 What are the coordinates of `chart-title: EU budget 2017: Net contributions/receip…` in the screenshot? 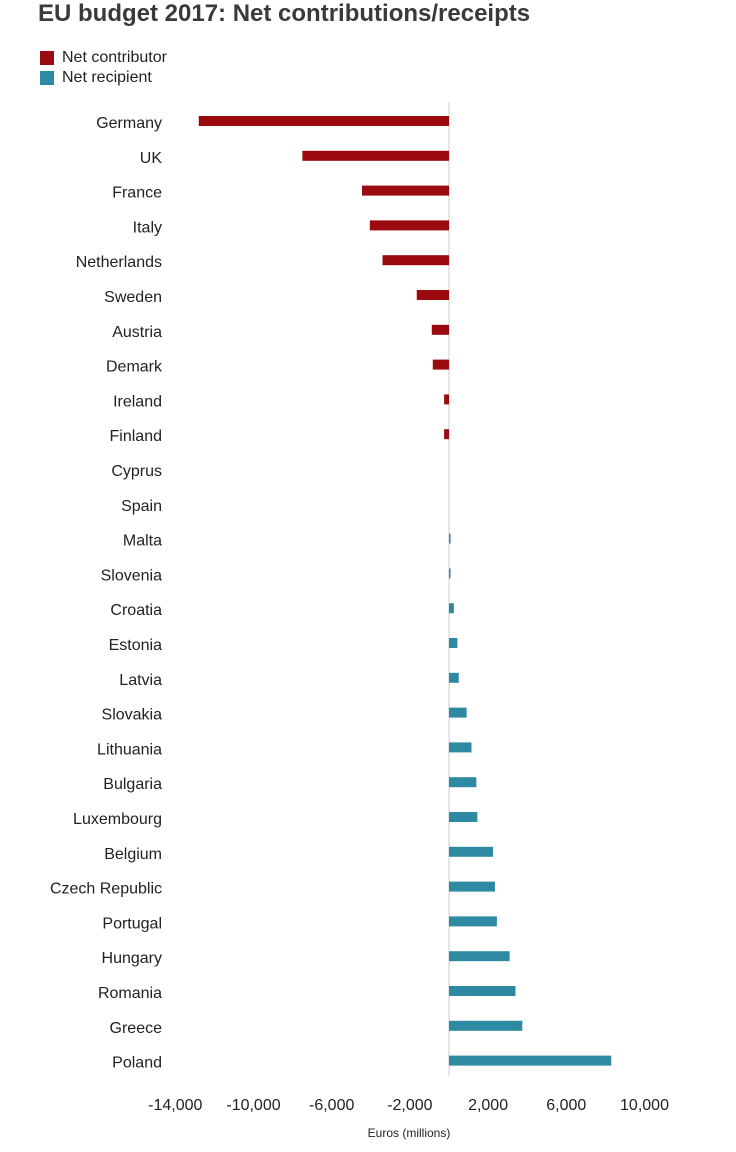 It's located at (284, 13).